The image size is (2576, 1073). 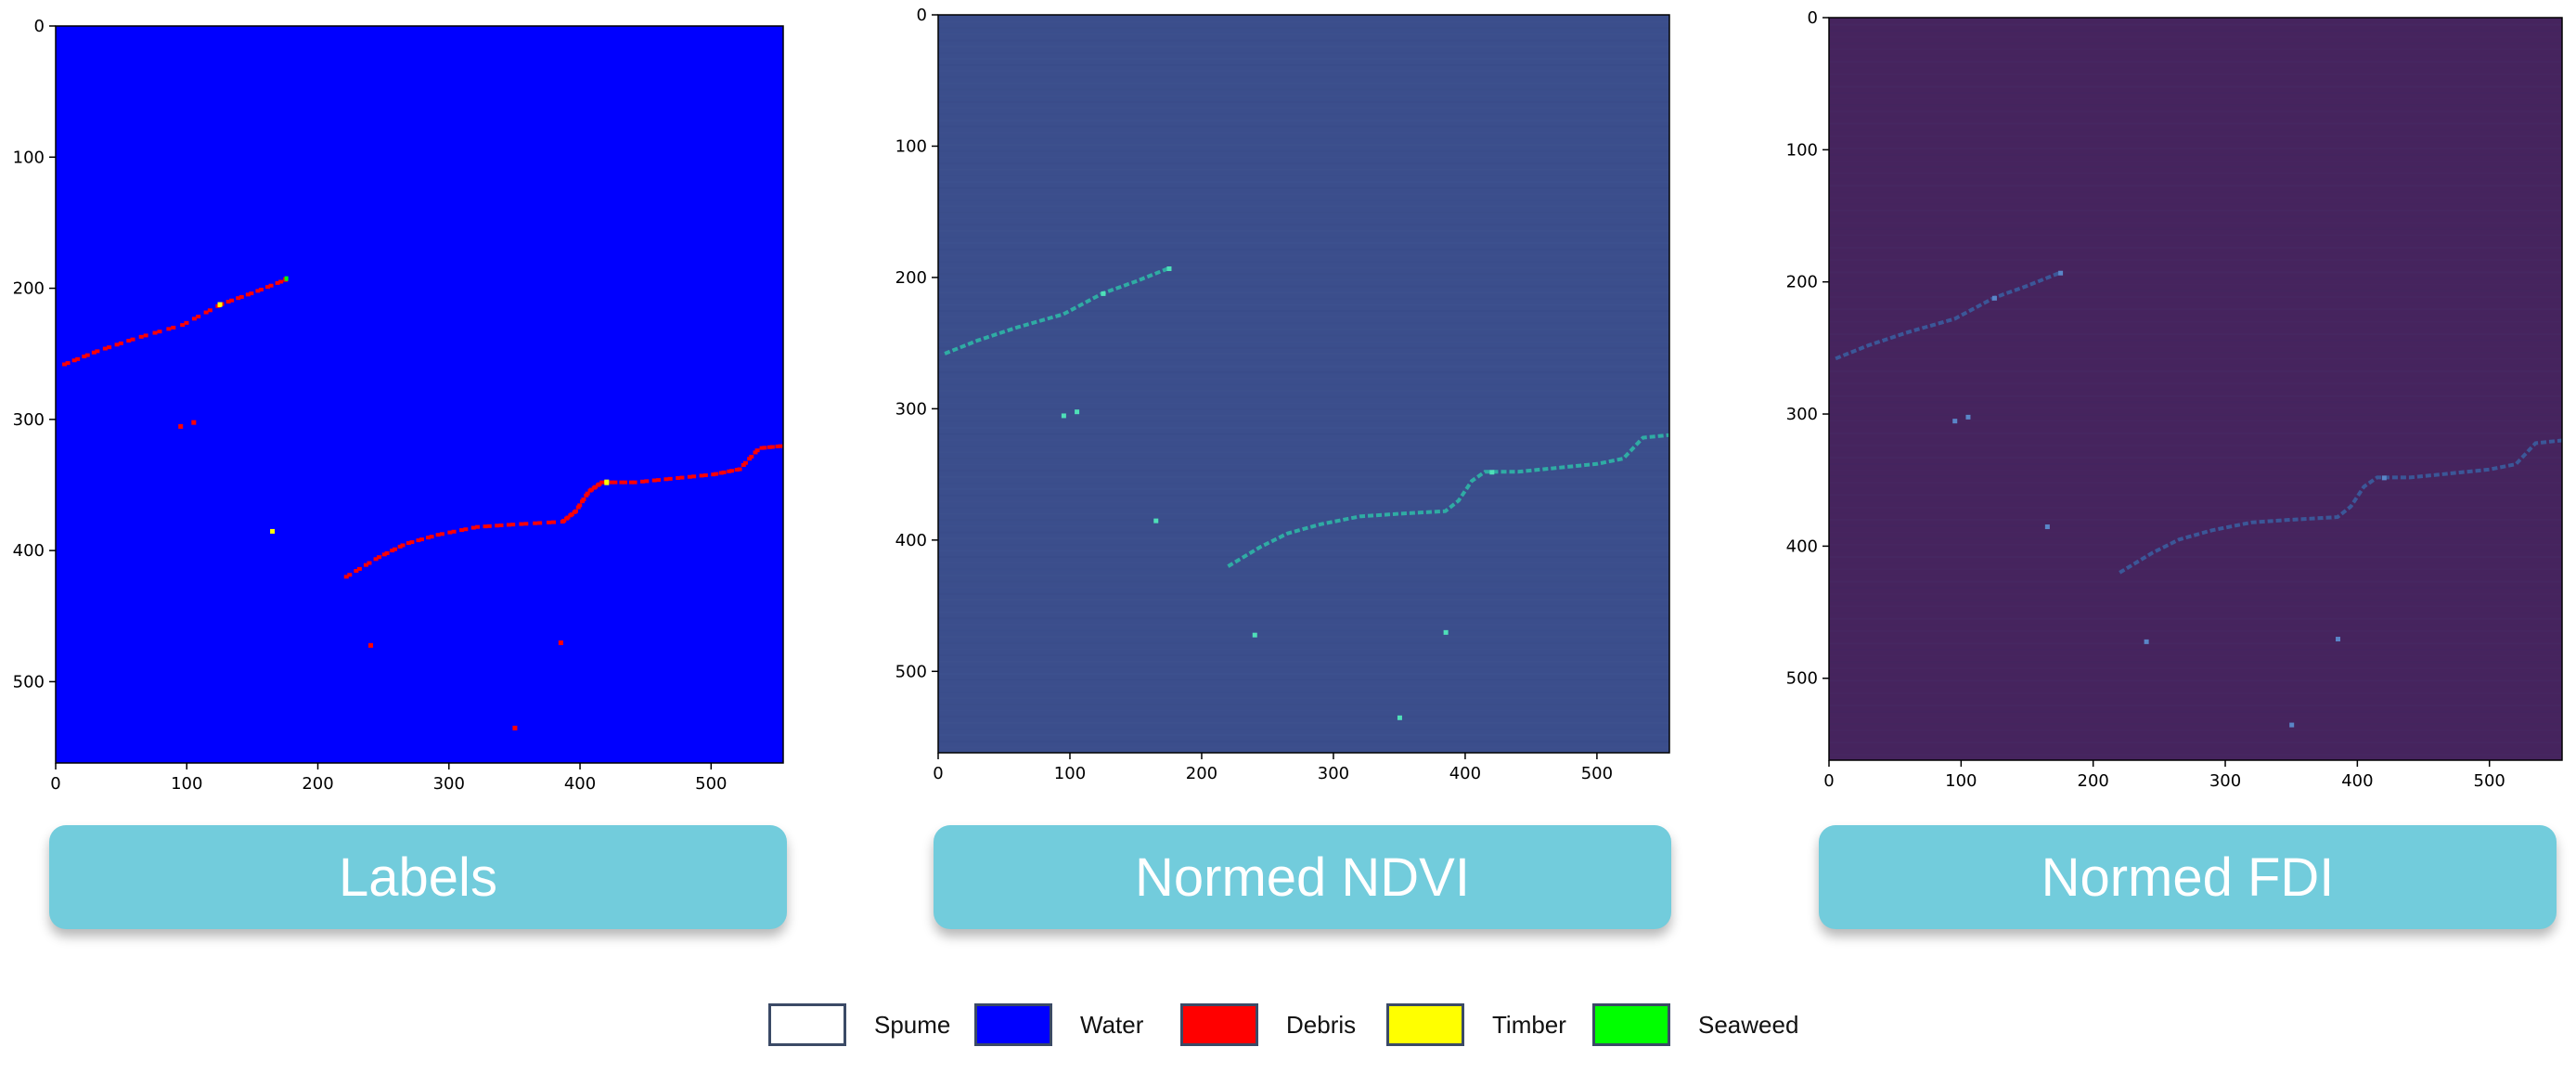 What do you see at coordinates (1302, 877) in the screenshot?
I see `caption-ndvi: Normed NDVI` at bounding box center [1302, 877].